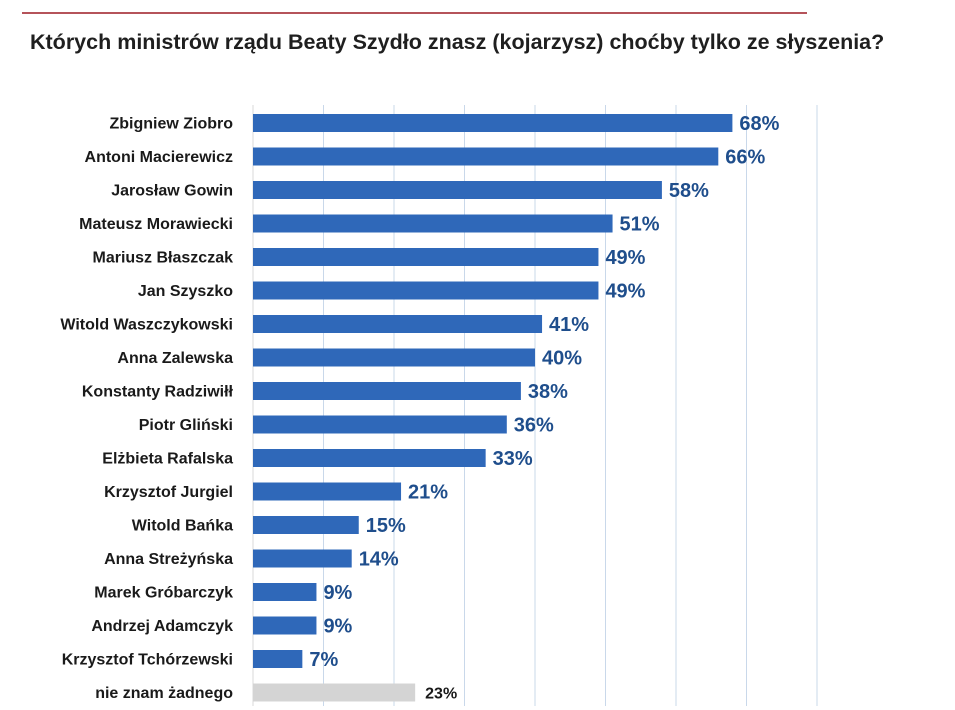 The width and height of the screenshot is (955, 710). Describe the element at coordinates (323, 660) in the screenshot. I see `data-label: 7%` at that location.